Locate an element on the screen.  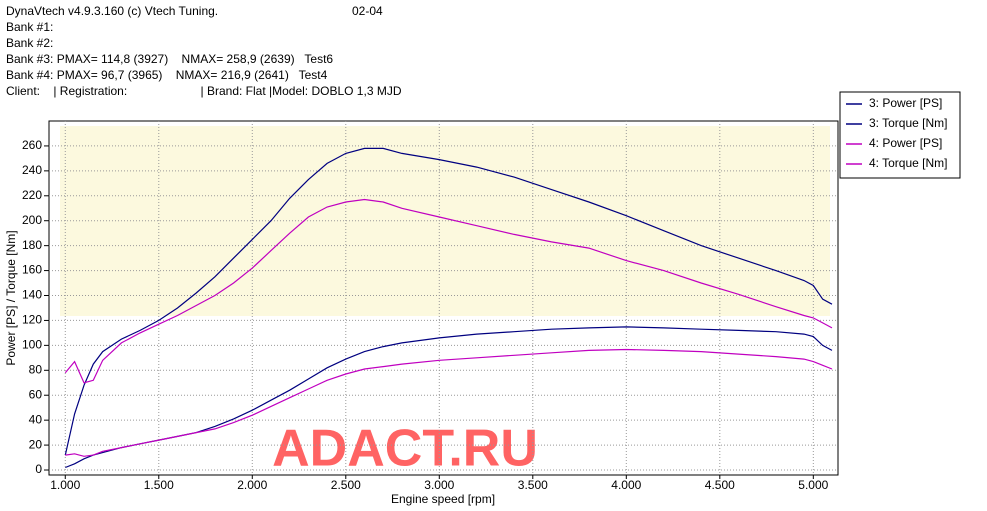
x-tick-label: 3.000 is located at coordinates (439, 485).